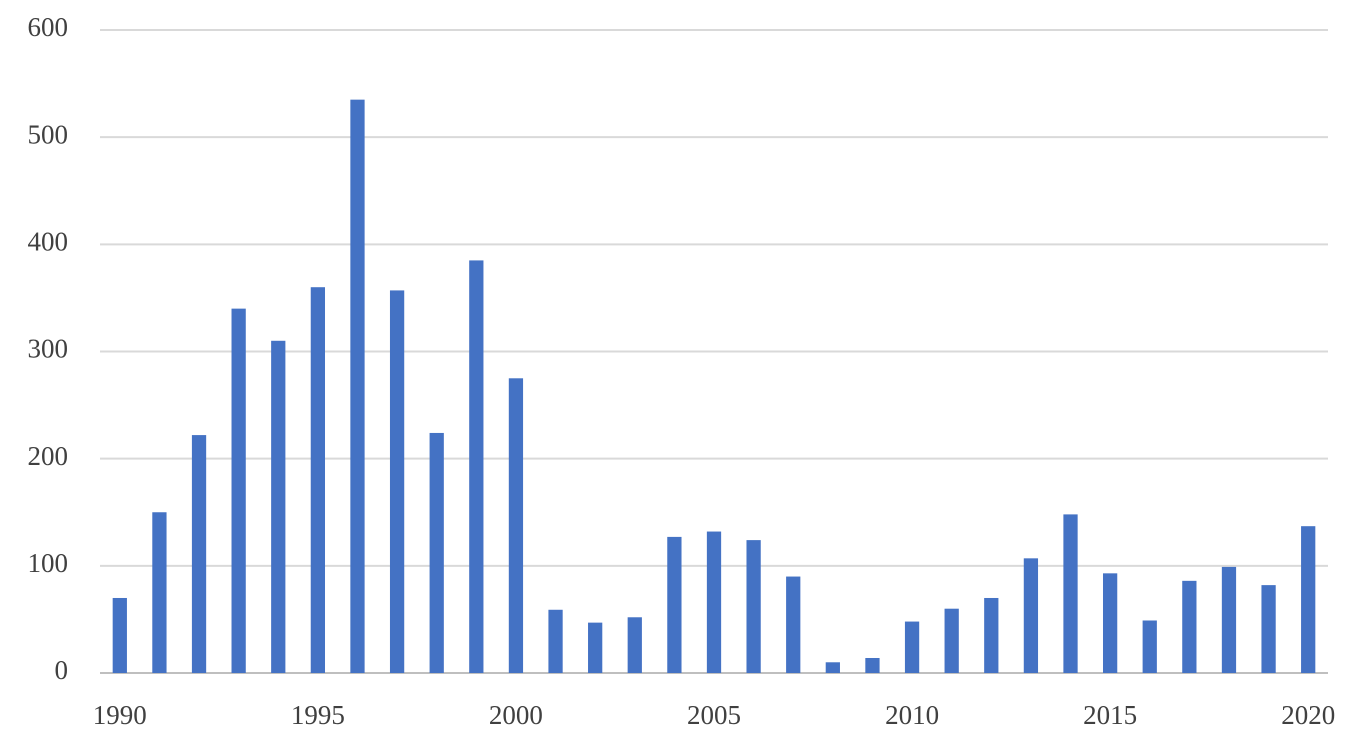 The image size is (1370, 748). What do you see at coordinates (62, 670) in the screenshot?
I see `y-tick-label: 0` at bounding box center [62, 670].